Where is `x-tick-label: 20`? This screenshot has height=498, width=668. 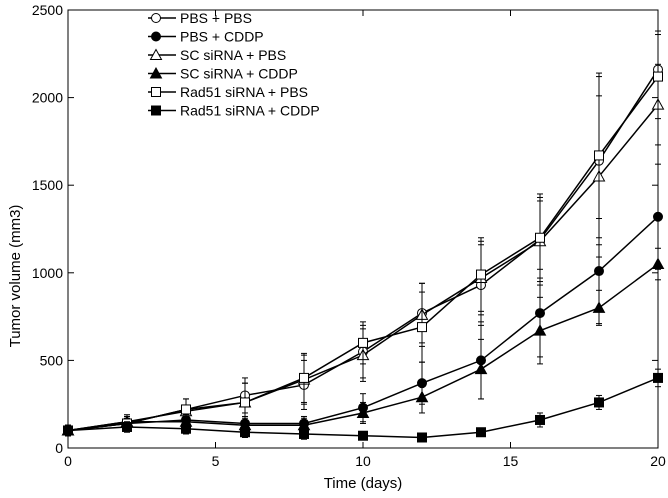
x-tick-label: 20 is located at coordinates (658, 461).